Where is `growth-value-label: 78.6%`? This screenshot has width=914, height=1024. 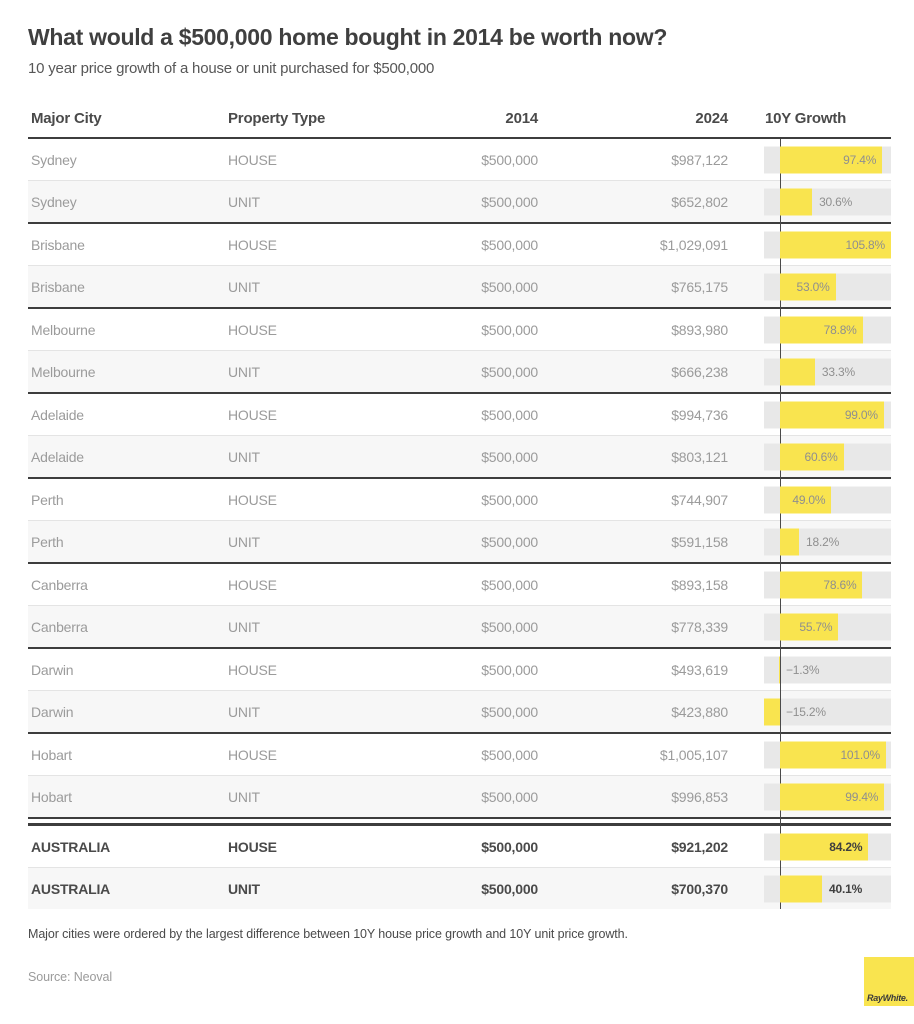
growth-value-label: 78.6% is located at coordinates (840, 584).